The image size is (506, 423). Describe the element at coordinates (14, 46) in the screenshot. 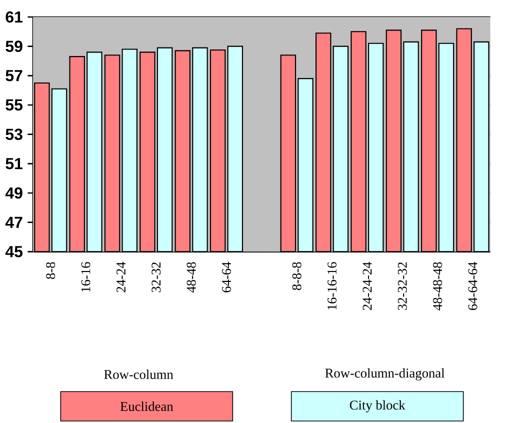

I see `y-tick-label: 59` at that location.